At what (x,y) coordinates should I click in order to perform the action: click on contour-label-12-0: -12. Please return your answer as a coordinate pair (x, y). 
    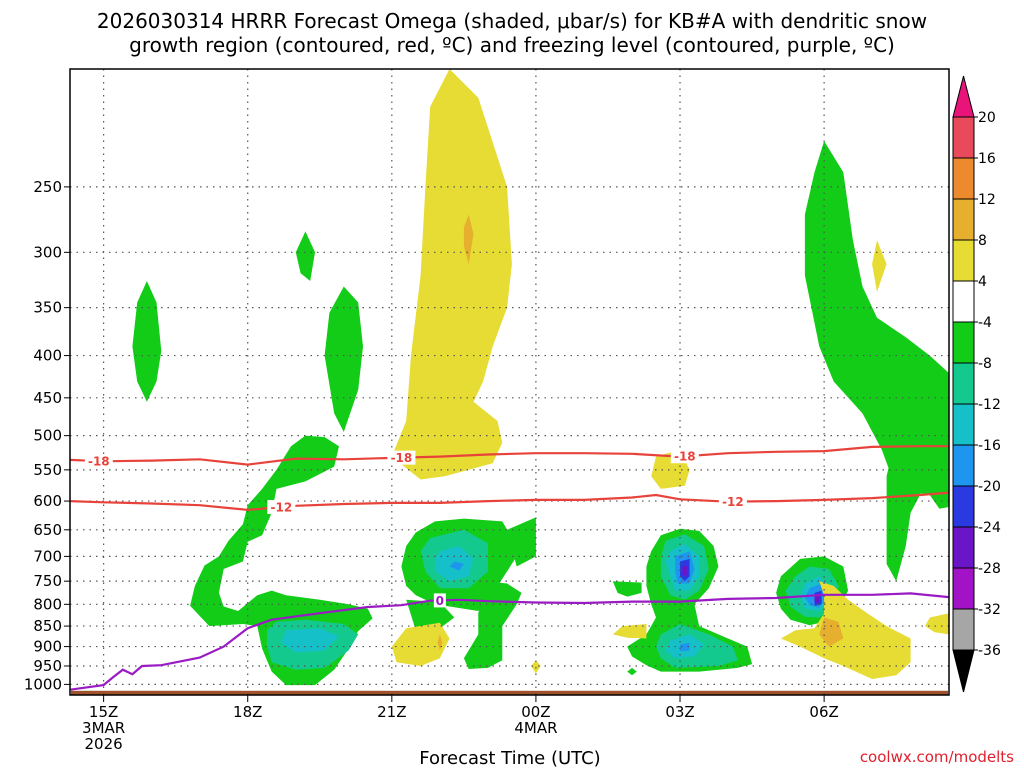
    Looking at the image, I should click on (282, 508).